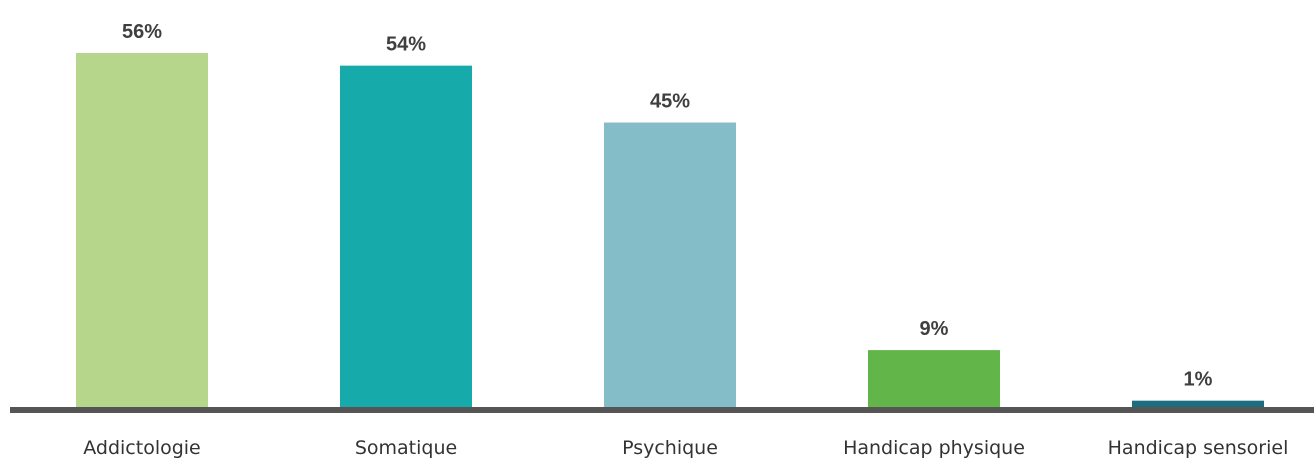  I want to click on category-label: Handicap sensoriel, so click(1198, 448).